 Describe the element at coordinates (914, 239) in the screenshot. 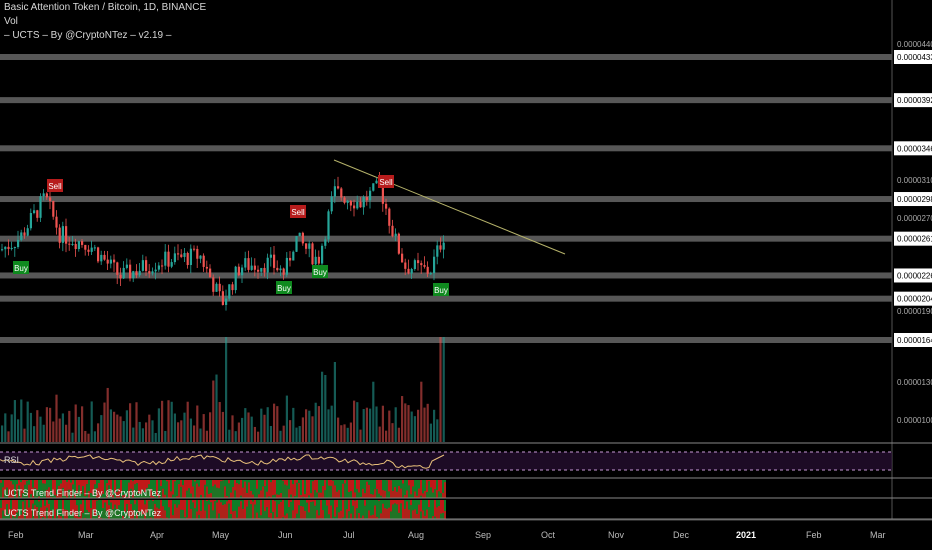

I see `price-label-7: 0.00002610` at that location.